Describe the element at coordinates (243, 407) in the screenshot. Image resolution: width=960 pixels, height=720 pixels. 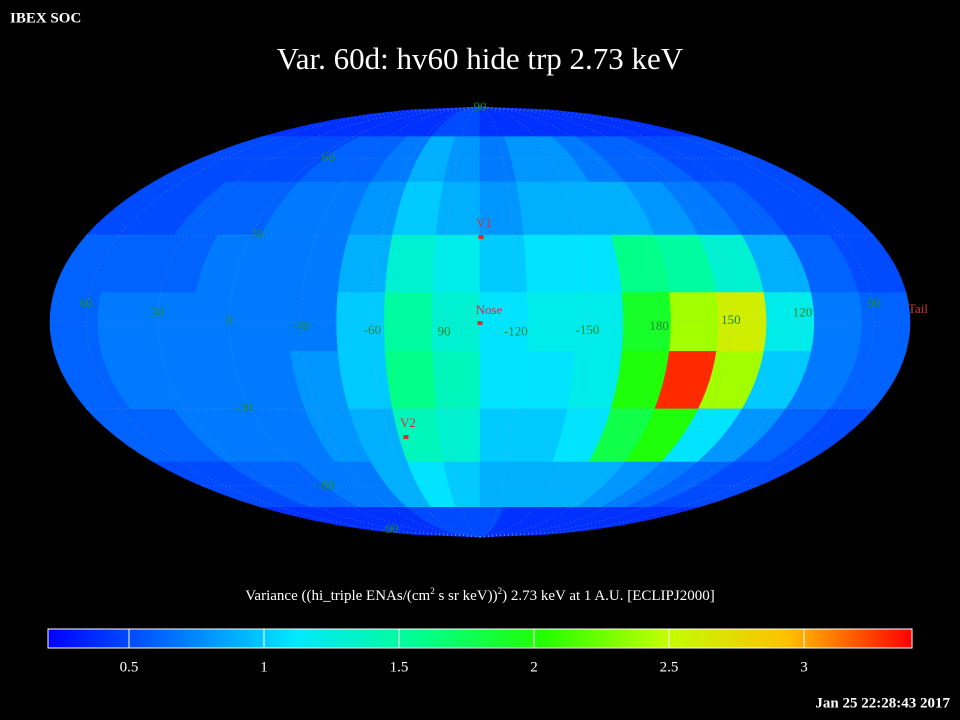
I see `lat-label: -30` at that location.